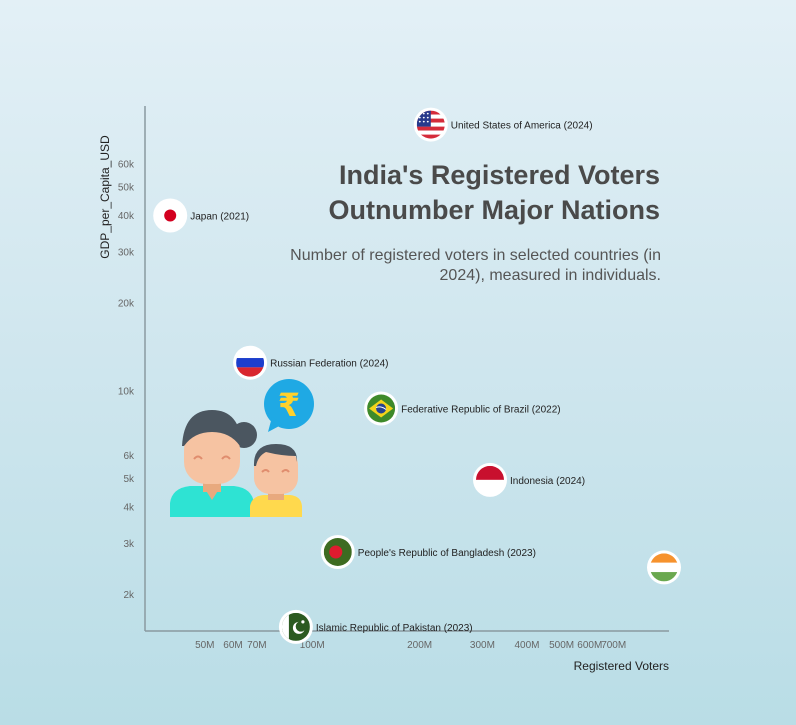  I want to click on y-tick-labels: 2k 3k 4k 5k 6k 10k 20k 30k 40k 50k 60k, so click(126, 380).